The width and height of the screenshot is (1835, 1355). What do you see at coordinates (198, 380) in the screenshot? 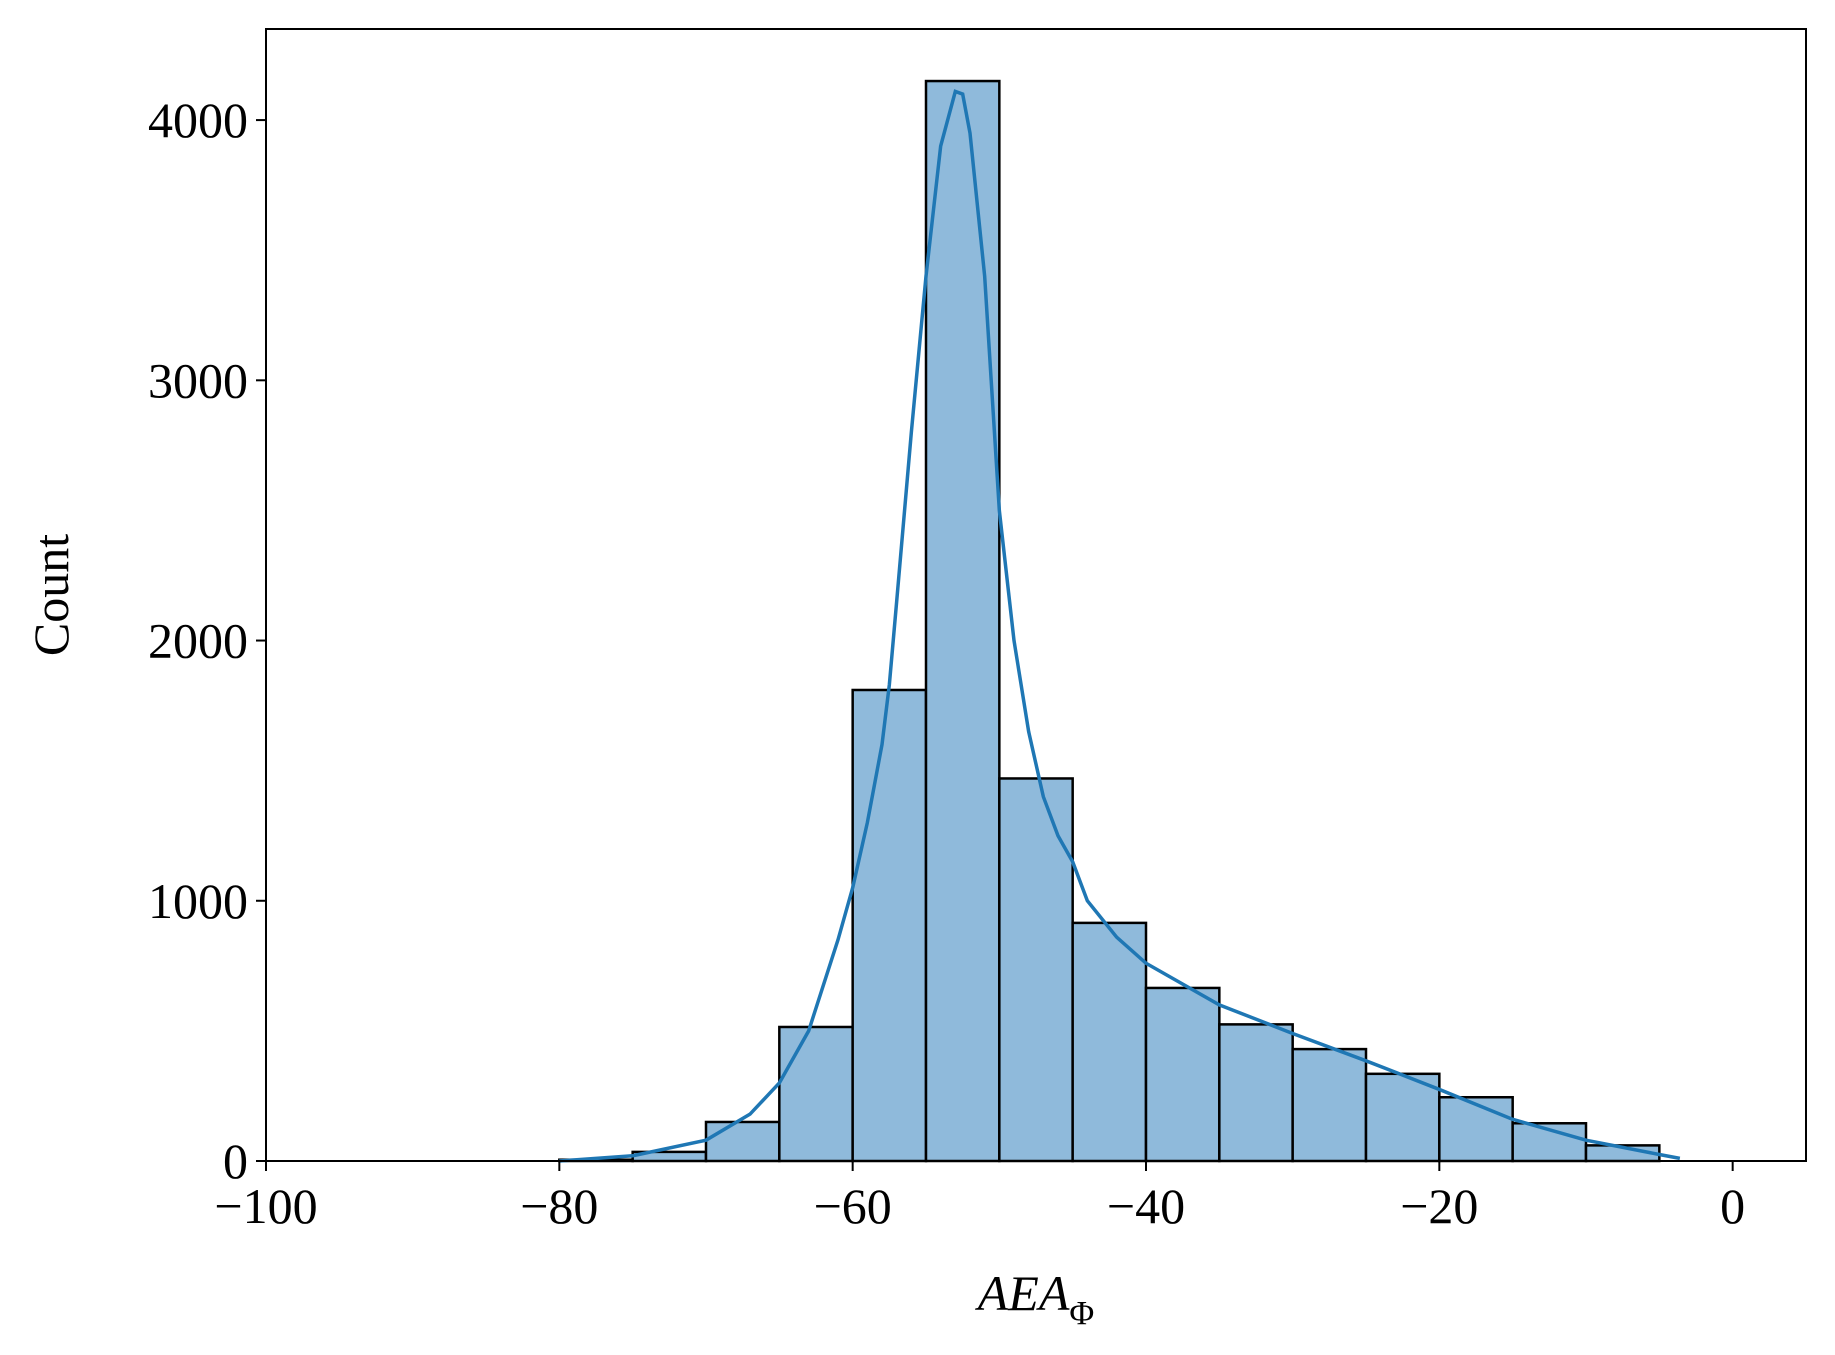
I see `y-tick-label: 3000` at bounding box center [198, 380].